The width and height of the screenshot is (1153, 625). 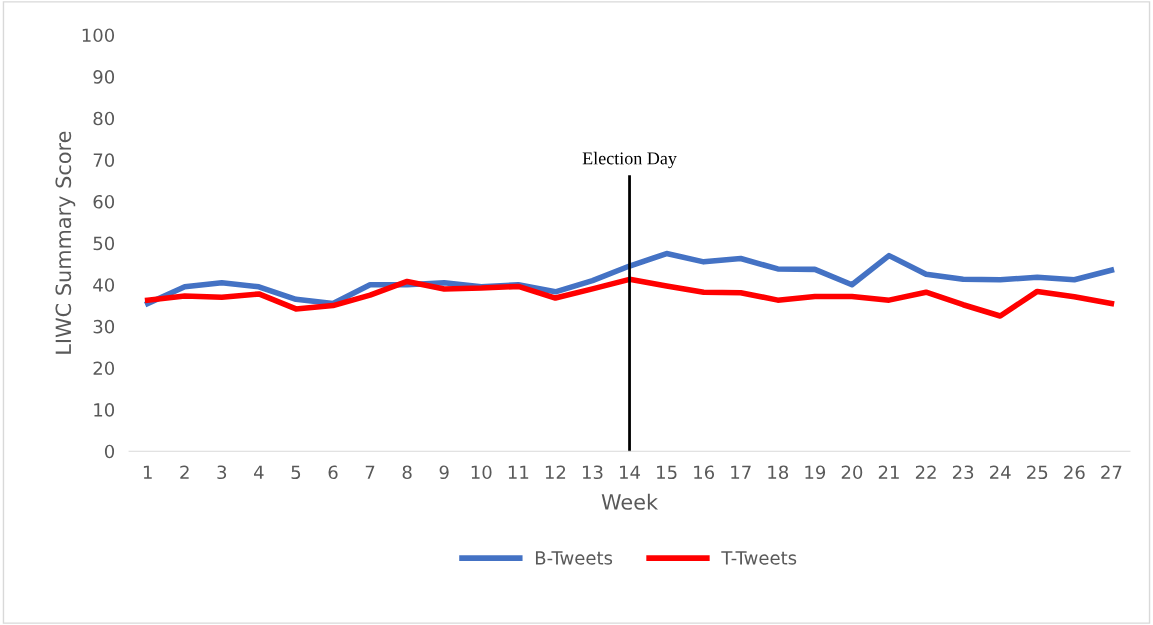 What do you see at coordinates (104, 243) in the screenshot?
I see `y-tick-label: 50` at bounding box center [104, 243].